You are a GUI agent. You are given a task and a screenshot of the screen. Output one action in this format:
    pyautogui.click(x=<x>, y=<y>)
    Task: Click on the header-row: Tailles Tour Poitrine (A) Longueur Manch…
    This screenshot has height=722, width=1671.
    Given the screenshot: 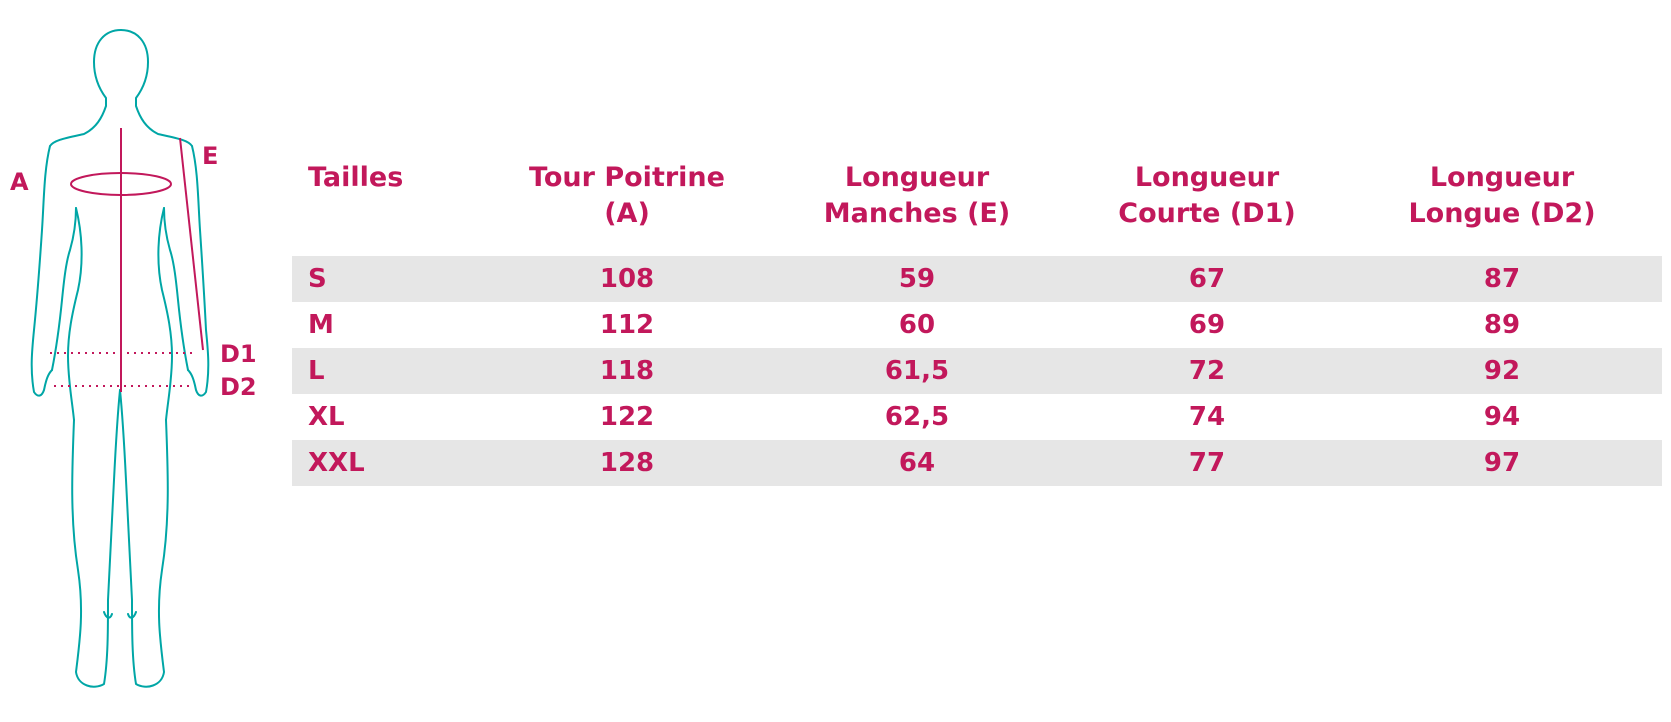 What is the action you would take?
    pyautogui.click(x=977, y=203)
    